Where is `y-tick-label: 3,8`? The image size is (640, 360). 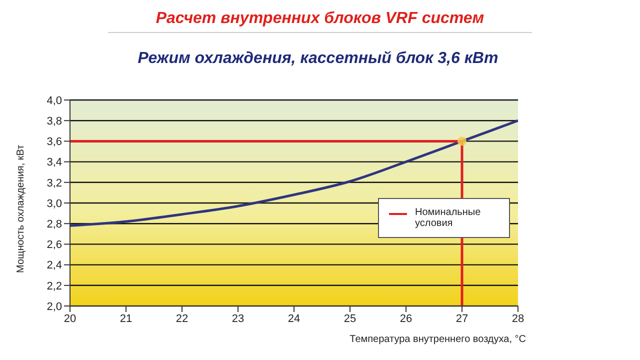
y-tick-label: 3,8 is located at coordinates (54, 122).